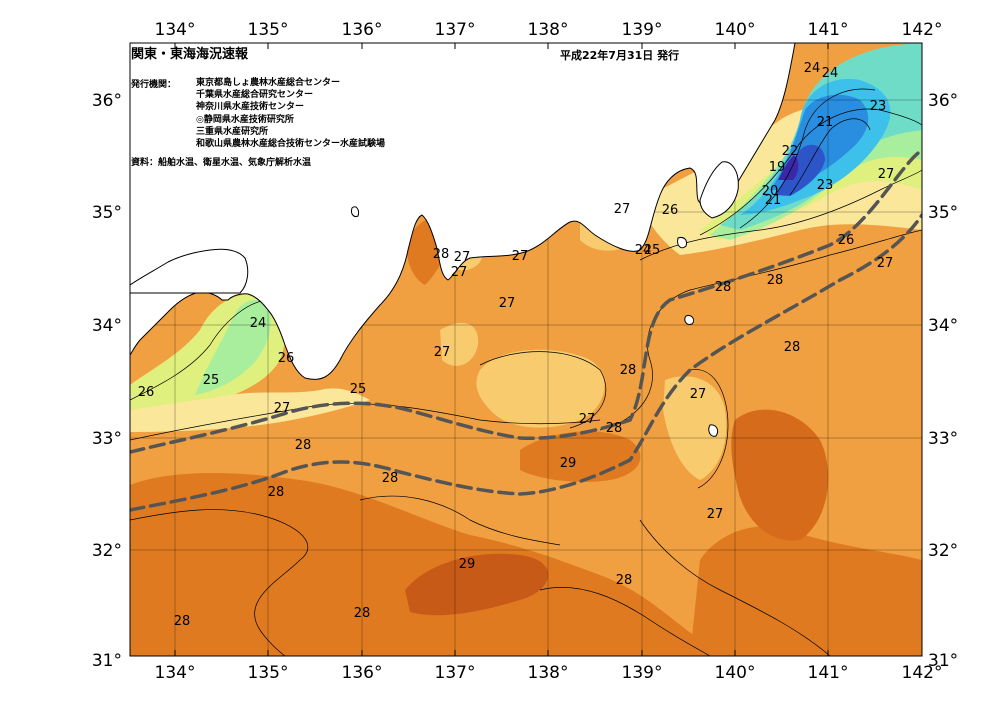 Image resolution: width=1002 pixels, height=709 pixels. I want to click on lat-label-32-left: 32°, so click(107, 551).